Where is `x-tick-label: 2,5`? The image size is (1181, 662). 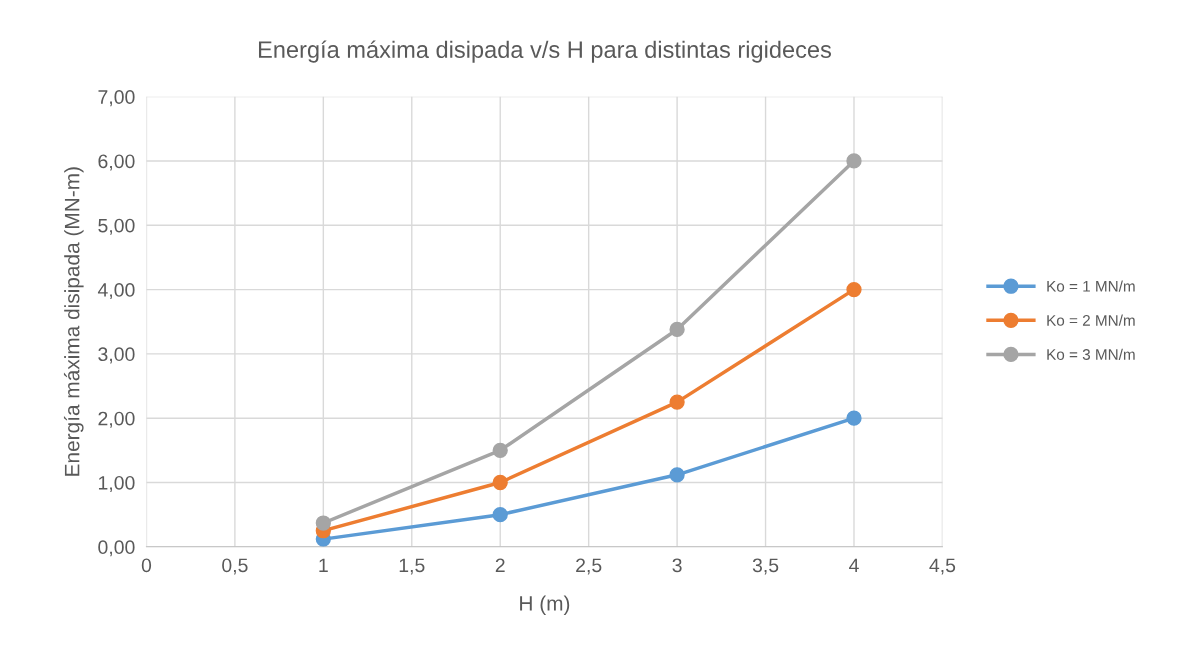 x-tick-label: 2,5 is located at coordinates (589, 566).